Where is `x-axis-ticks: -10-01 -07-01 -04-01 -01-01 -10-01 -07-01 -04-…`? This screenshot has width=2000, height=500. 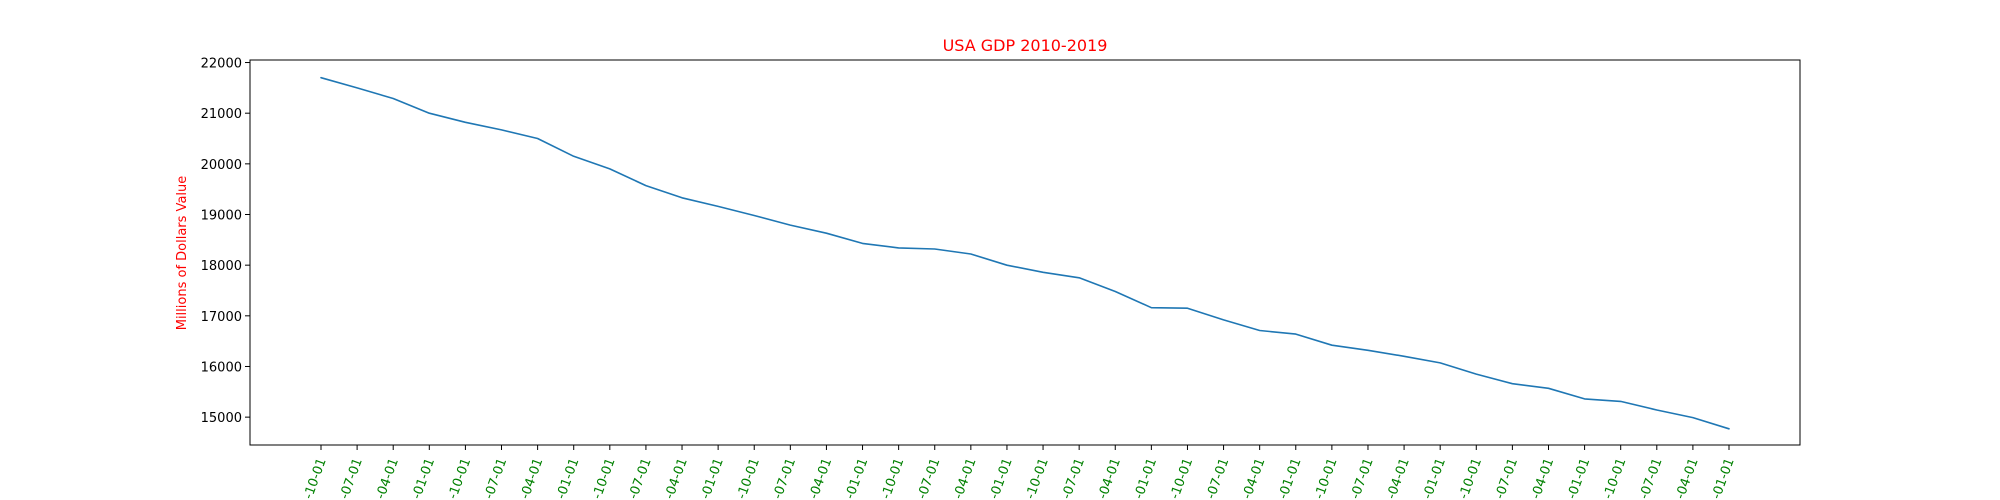 x-axis-ticks: -10-01 -07-01 -04-01 -01-01 -10-01 -07-01 -04-… is located at coordinates (1019, 472).